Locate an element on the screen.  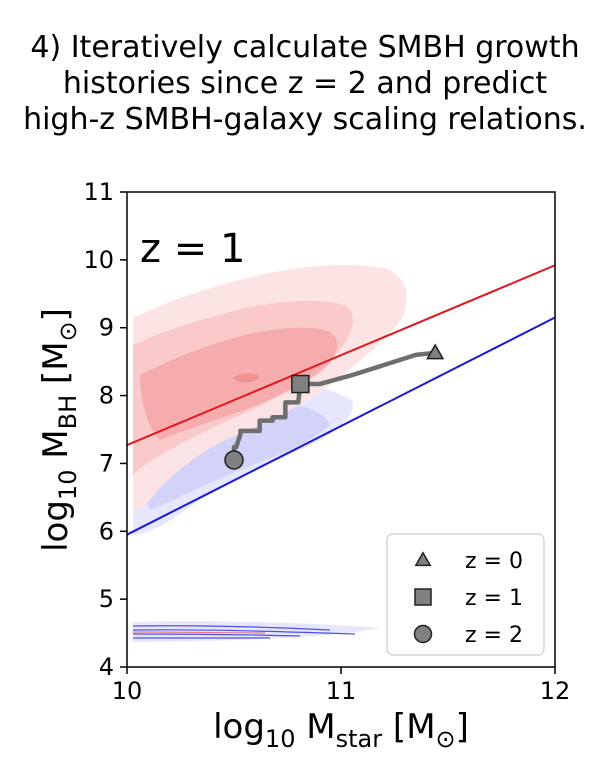
markers-layer is located at coordinates (334, 406).